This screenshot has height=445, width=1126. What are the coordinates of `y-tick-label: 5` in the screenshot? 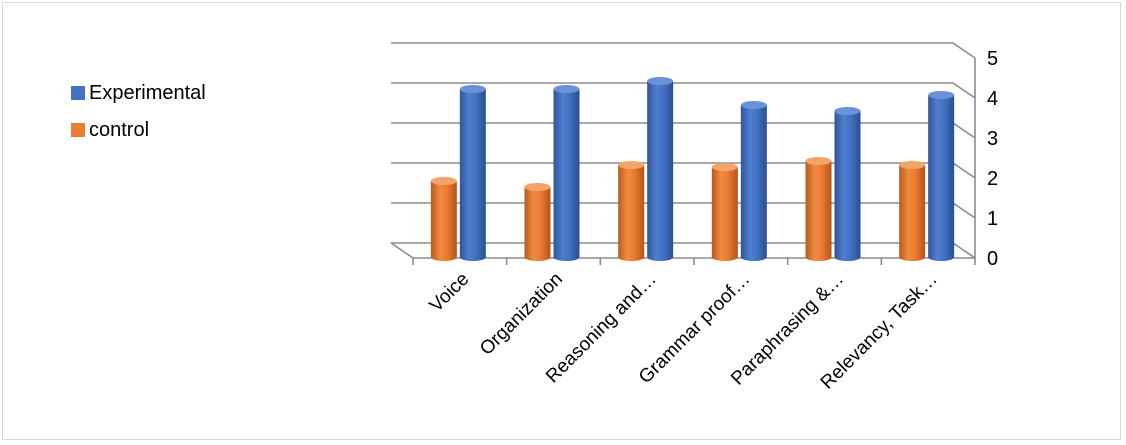 It's located at (992, 59).